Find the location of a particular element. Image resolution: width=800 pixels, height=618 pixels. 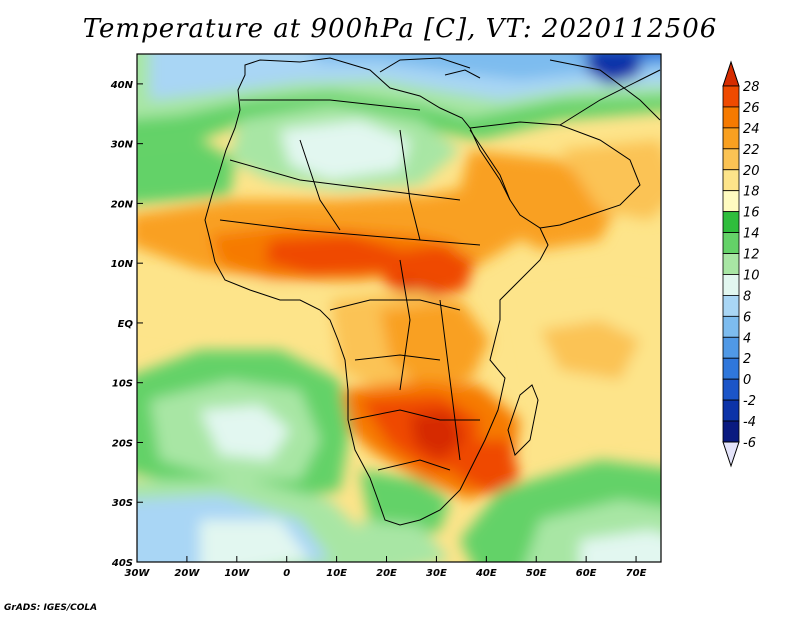

colorbar-label: 12 is located at coordinates (751, 255).